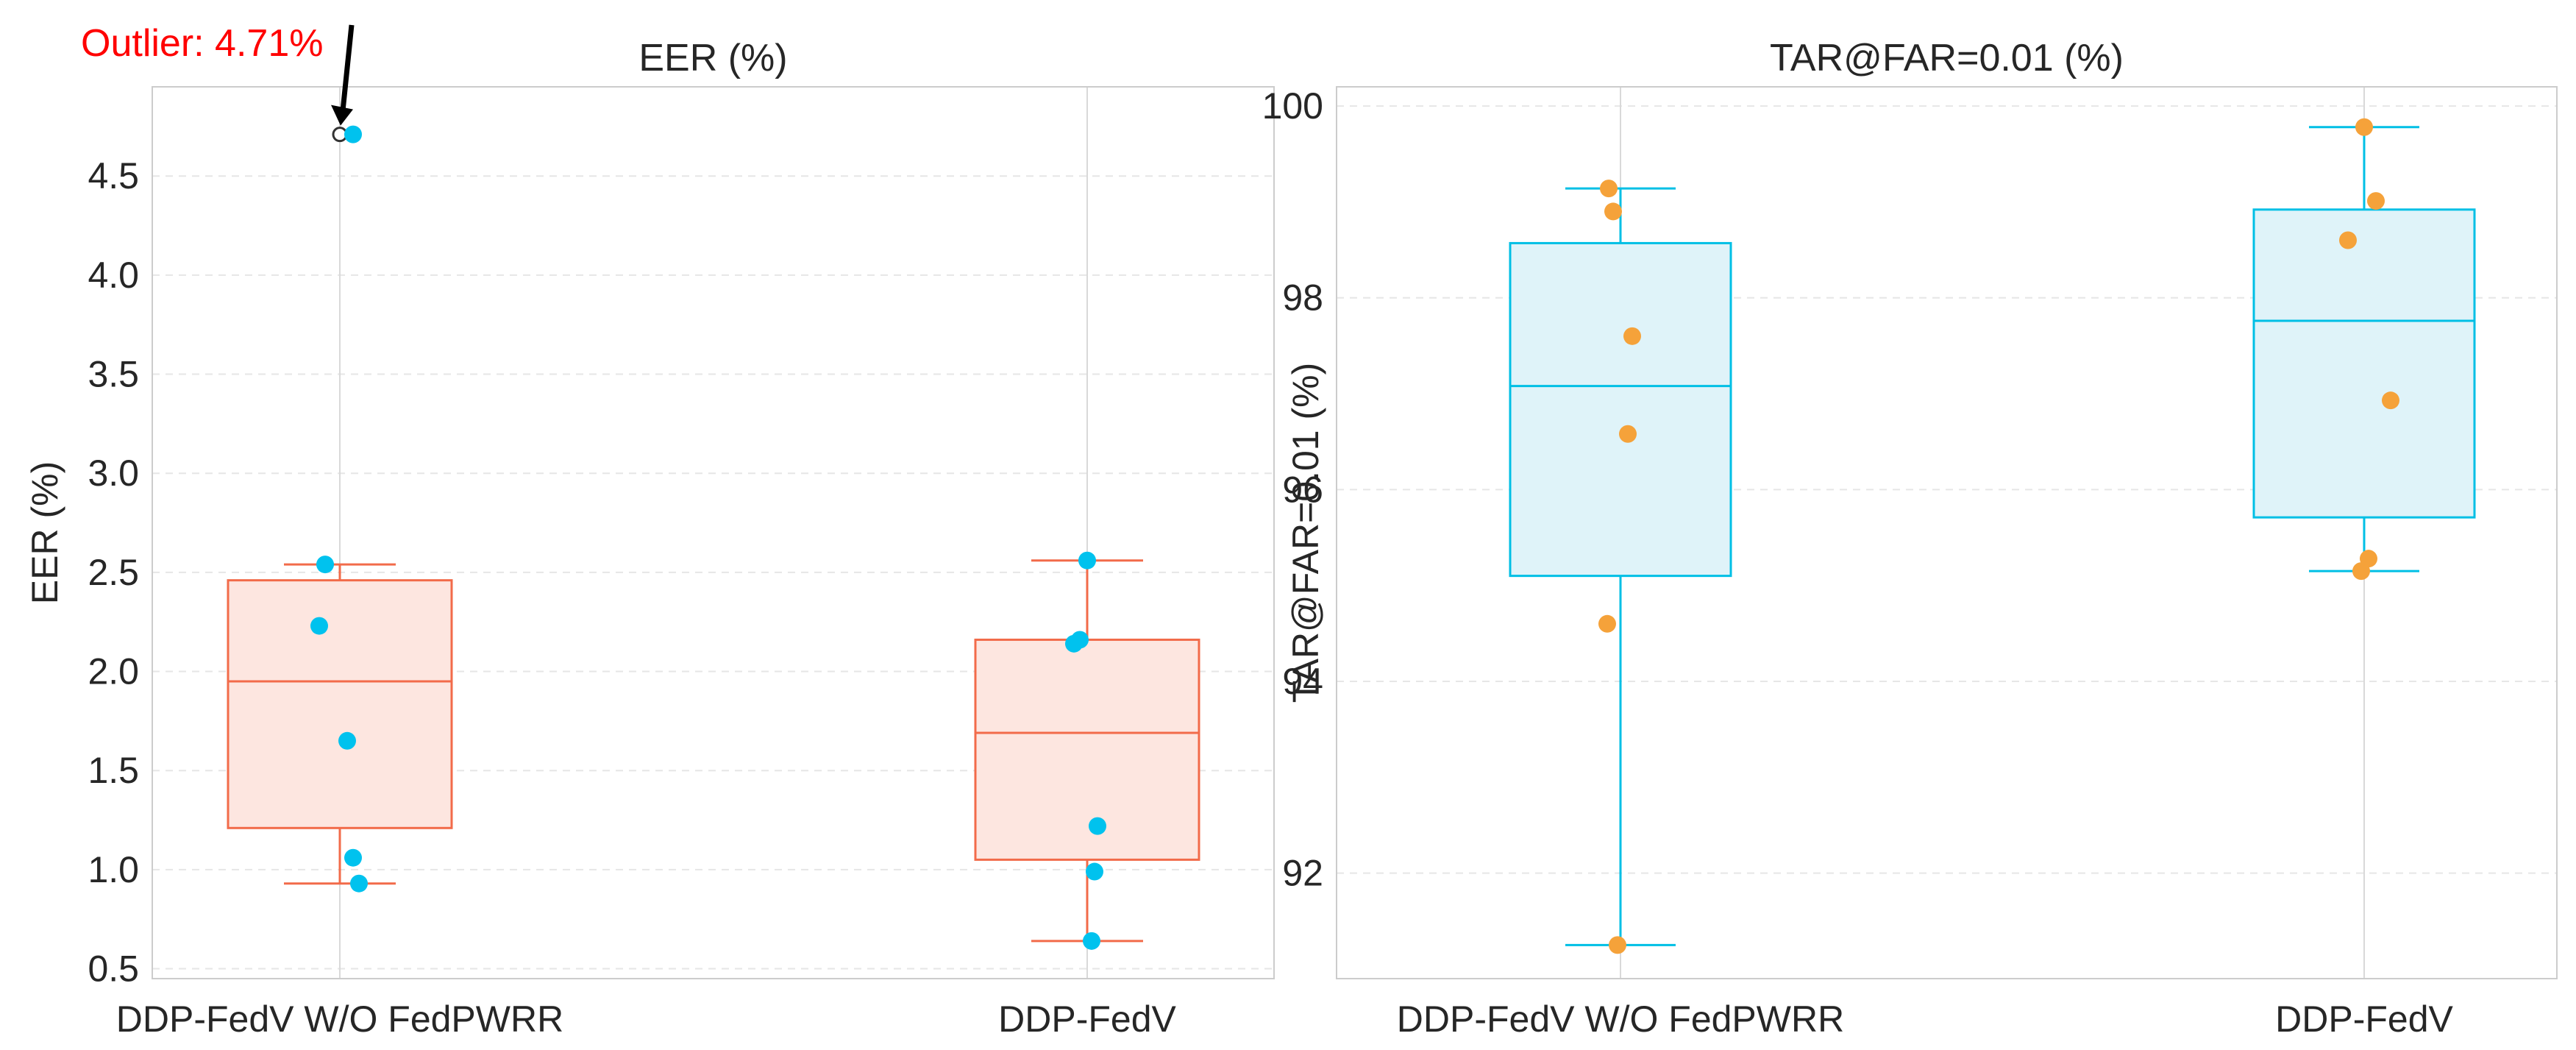  Describe the element at coordinates (1292, 106) in the screenshot. I see `y-tick-label: 100` at that location.